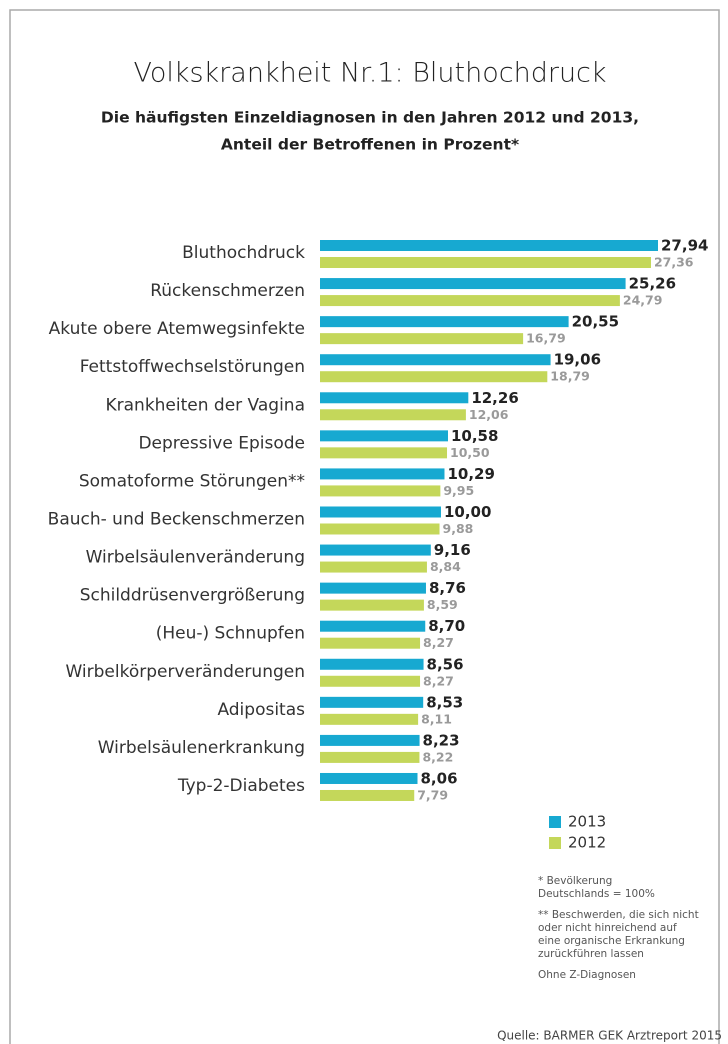 The image size is (728, 1044). What do you see at coordinates (439, 778) in the screenshot?
I see `value-label: 8,06` at bounding box center [439, 778].